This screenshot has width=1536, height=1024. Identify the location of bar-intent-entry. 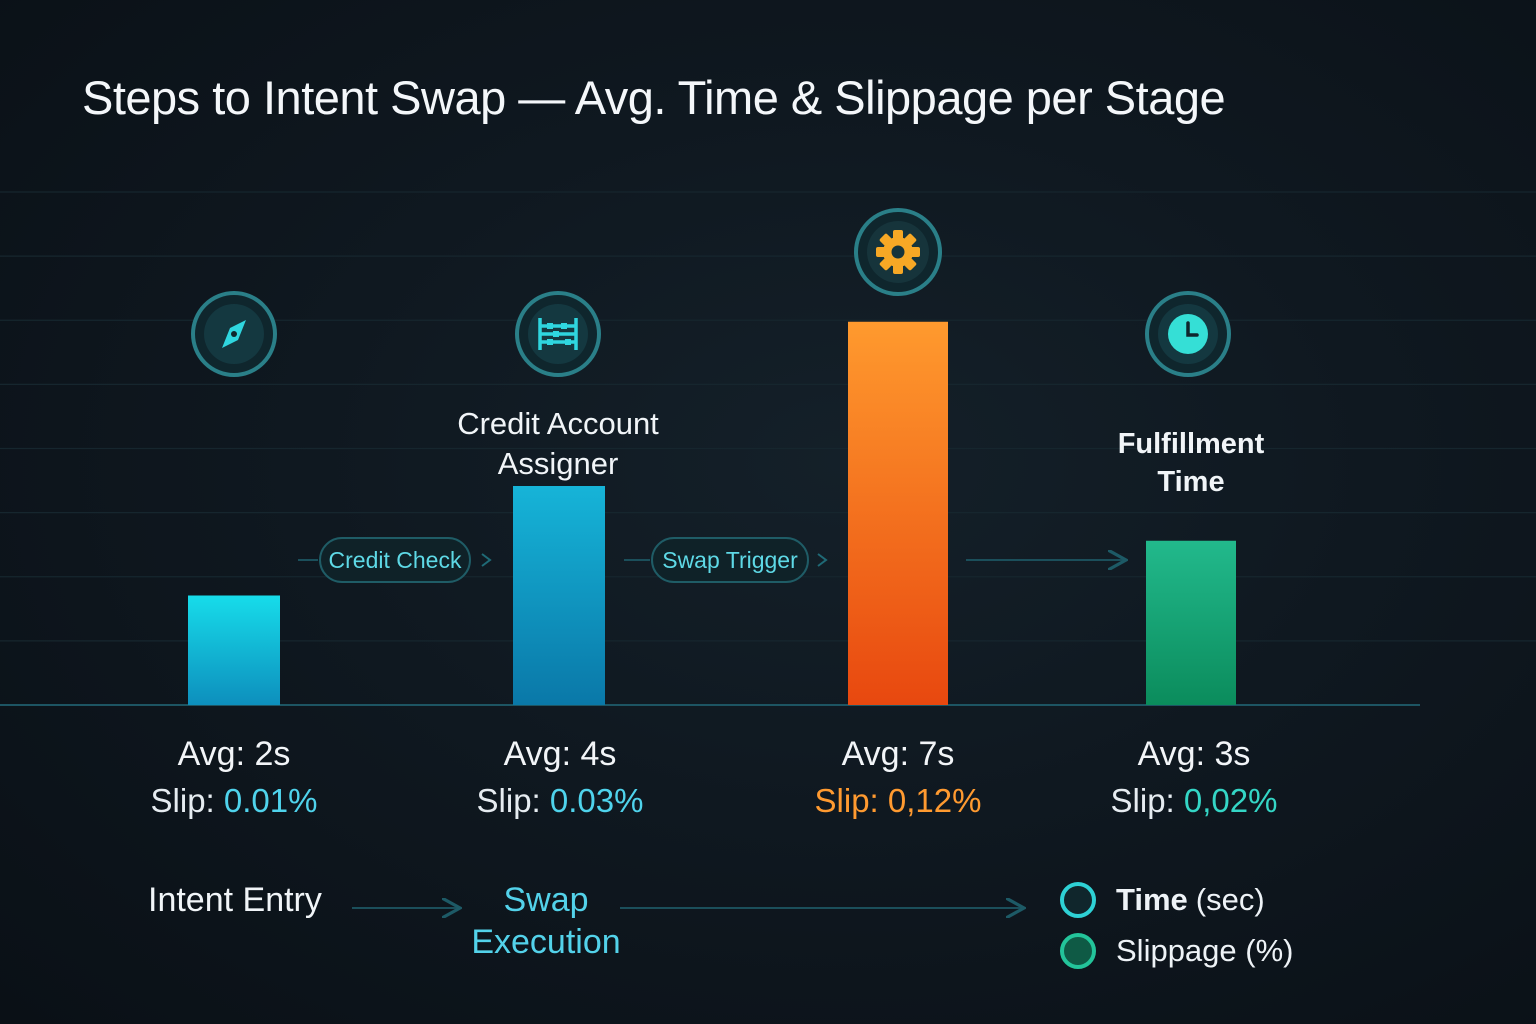
(234, 650).